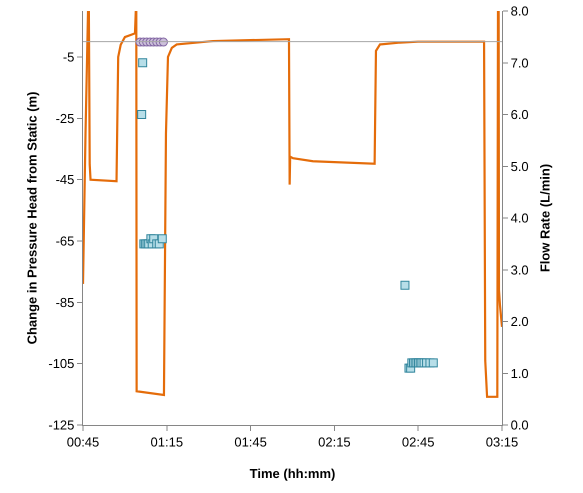 The height and width of the screenshot is (493, 583). I want to click on y2-tick-label: 1.0, so click(519, 373).